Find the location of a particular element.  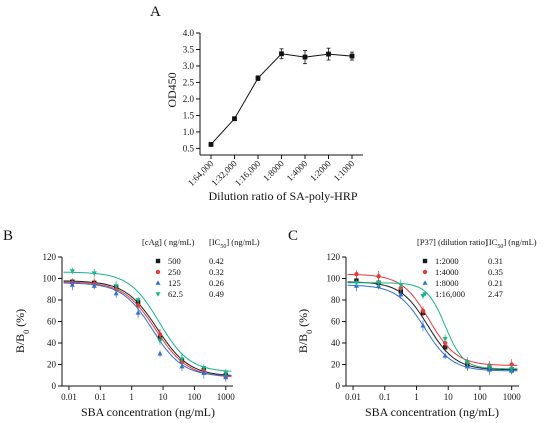

panel-c-y-tick-label: 20 is located at coordinates (336, 365).